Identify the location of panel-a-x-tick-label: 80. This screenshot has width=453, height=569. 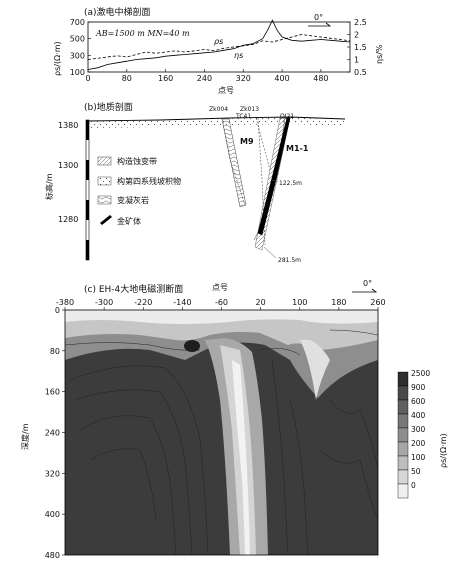
(127, 78).